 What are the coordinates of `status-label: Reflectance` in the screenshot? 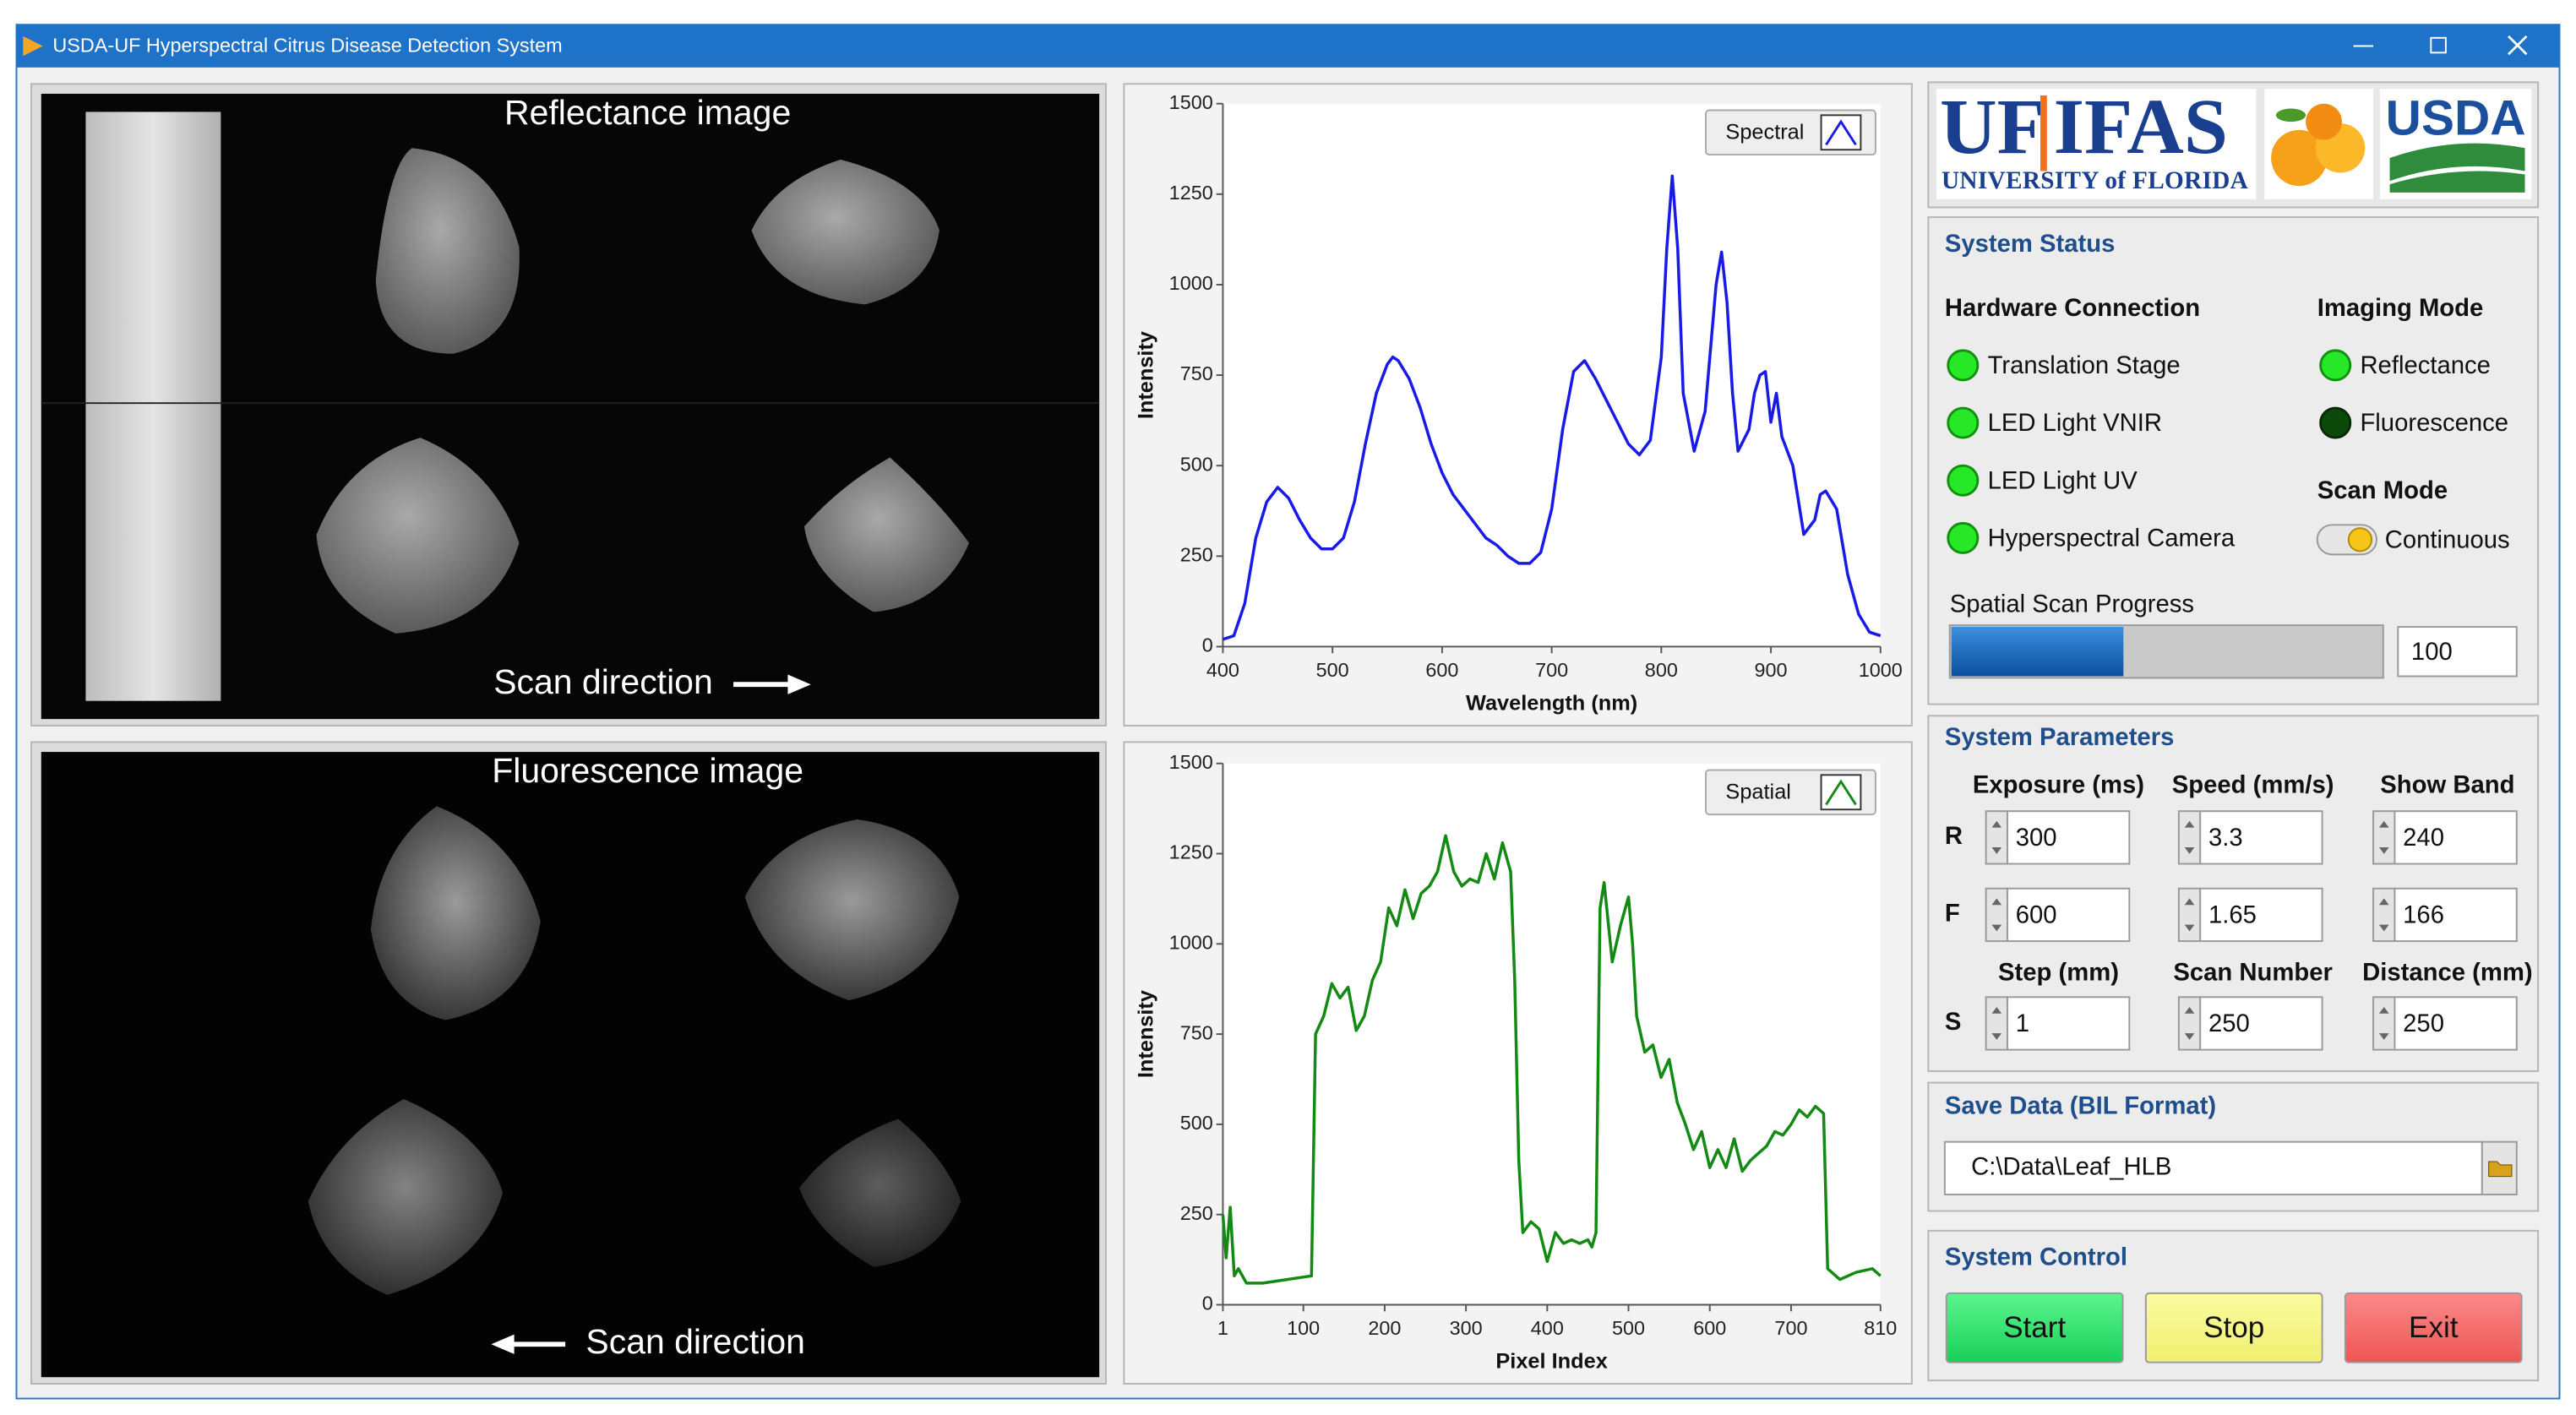 It's located at (2425, 365).